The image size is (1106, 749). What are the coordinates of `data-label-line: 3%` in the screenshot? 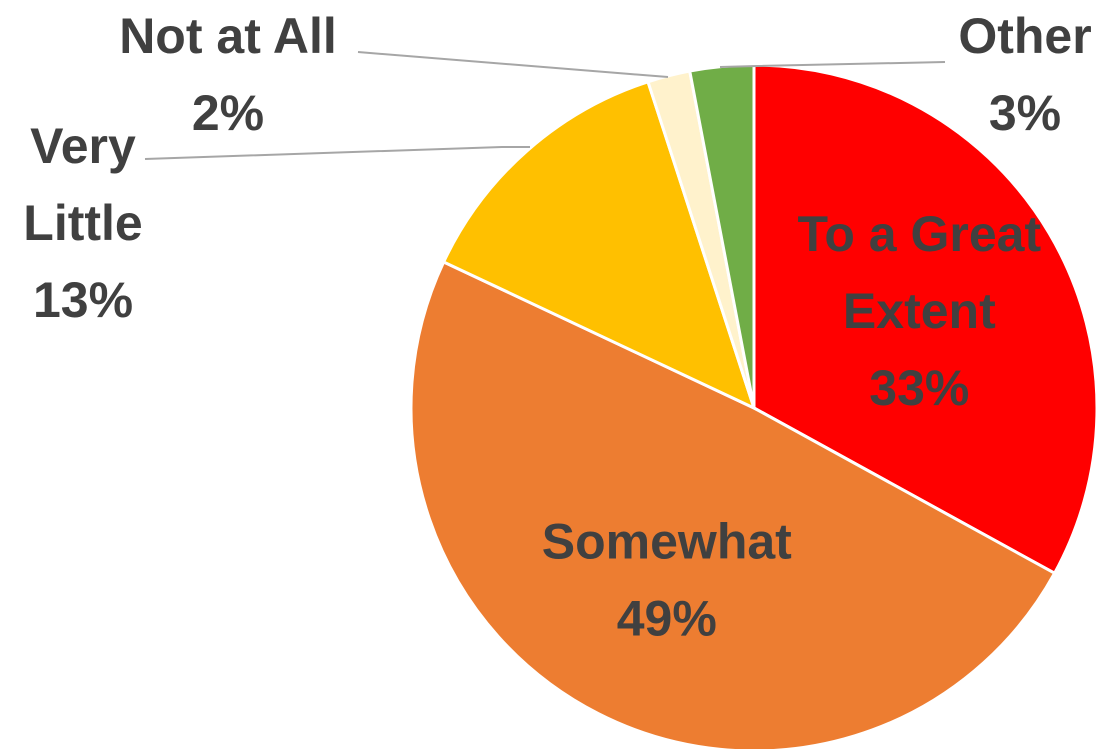 It's located at (1025, 113).